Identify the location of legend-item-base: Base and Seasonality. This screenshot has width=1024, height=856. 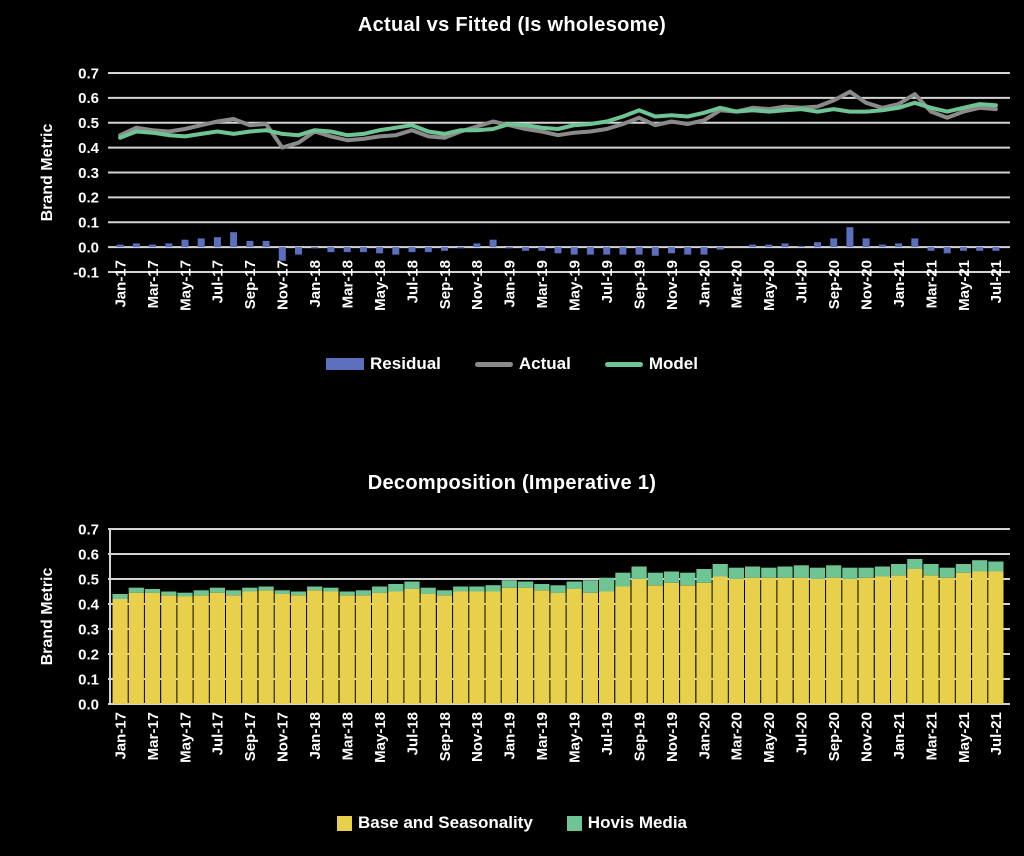
(434, 823).